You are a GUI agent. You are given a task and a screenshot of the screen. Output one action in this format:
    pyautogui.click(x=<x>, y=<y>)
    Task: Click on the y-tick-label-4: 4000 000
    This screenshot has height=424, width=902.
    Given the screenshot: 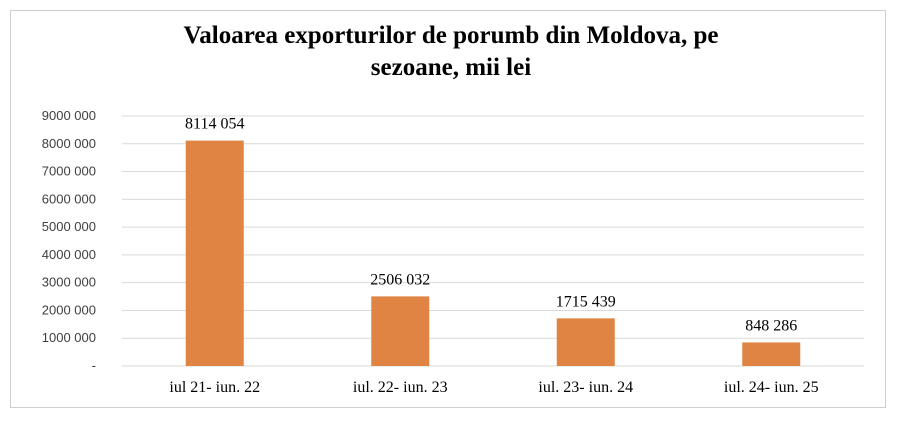 What is the action you would take?
    pyautogui.click(x=69, y=254)
    